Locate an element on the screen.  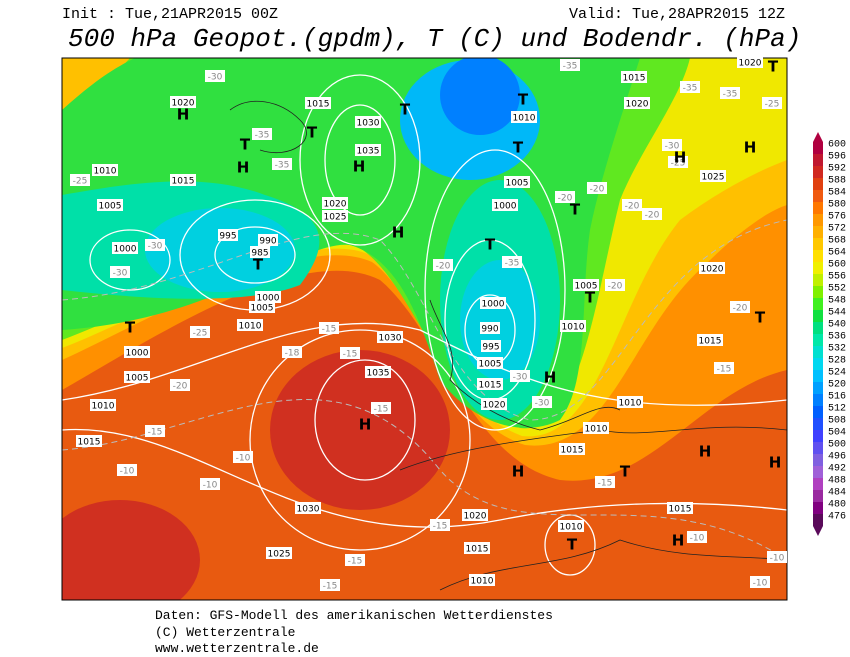
colorbar-label: 580 is located at coordinates (837, 205).